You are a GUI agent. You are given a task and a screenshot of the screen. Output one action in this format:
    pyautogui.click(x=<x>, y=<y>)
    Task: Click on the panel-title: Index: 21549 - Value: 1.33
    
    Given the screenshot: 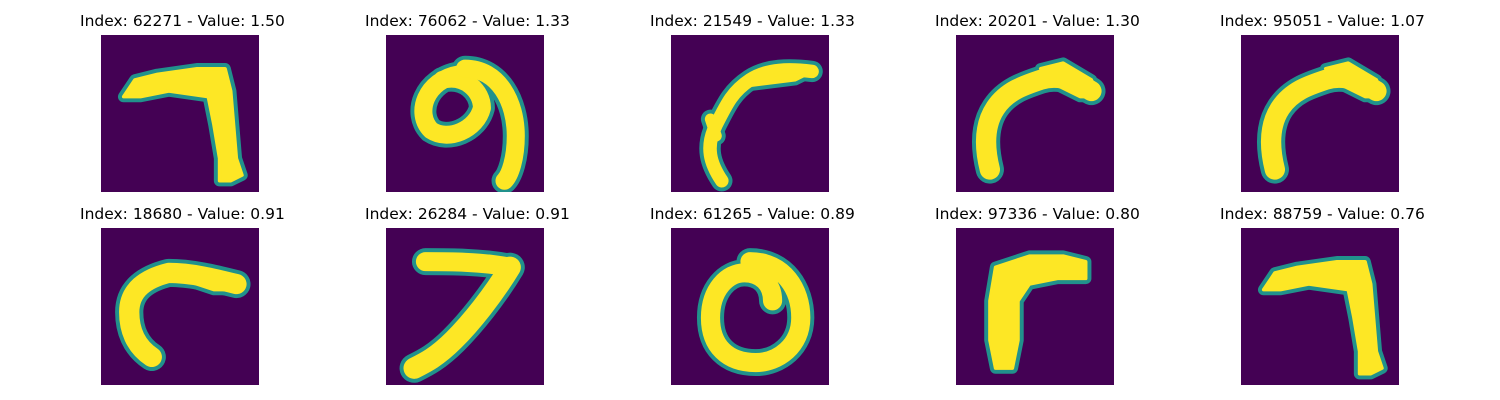 What is the action you would take?
    pyautogui.click(x=752, y=21)
    